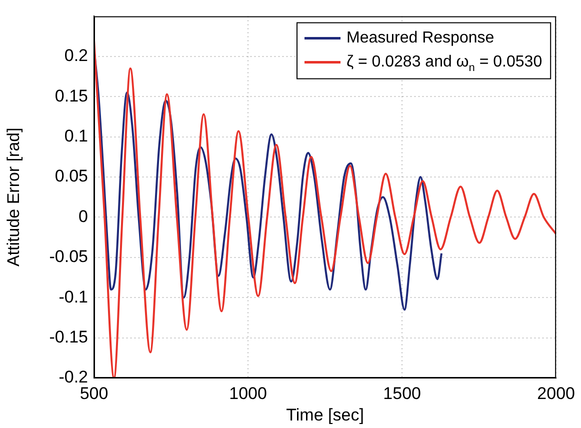 Image resolution: width=581 pixels, height=428 pixels. What do you see at coordinates (402, 393) in the screenshot?
I see `x-tick-label: 1500` at bounding box center [402, 393].